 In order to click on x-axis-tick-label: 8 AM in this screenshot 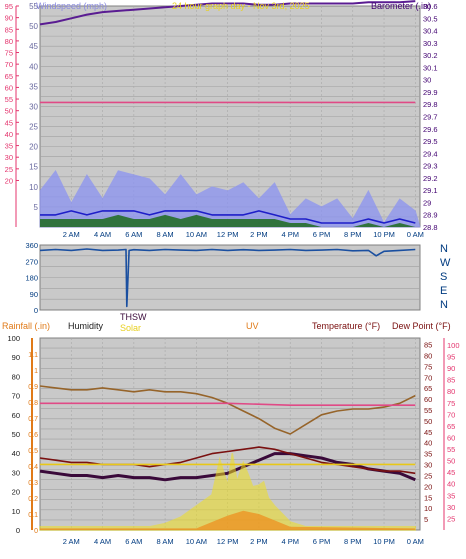, I will do `click(165, 234)`.